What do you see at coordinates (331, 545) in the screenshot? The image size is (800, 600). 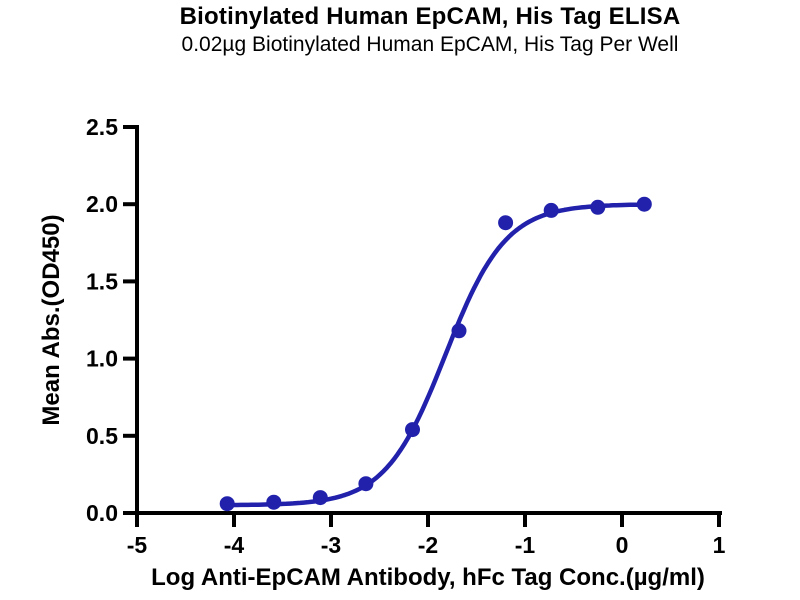 I see `x-tick-label: -3` at bounding box center [331, 545].